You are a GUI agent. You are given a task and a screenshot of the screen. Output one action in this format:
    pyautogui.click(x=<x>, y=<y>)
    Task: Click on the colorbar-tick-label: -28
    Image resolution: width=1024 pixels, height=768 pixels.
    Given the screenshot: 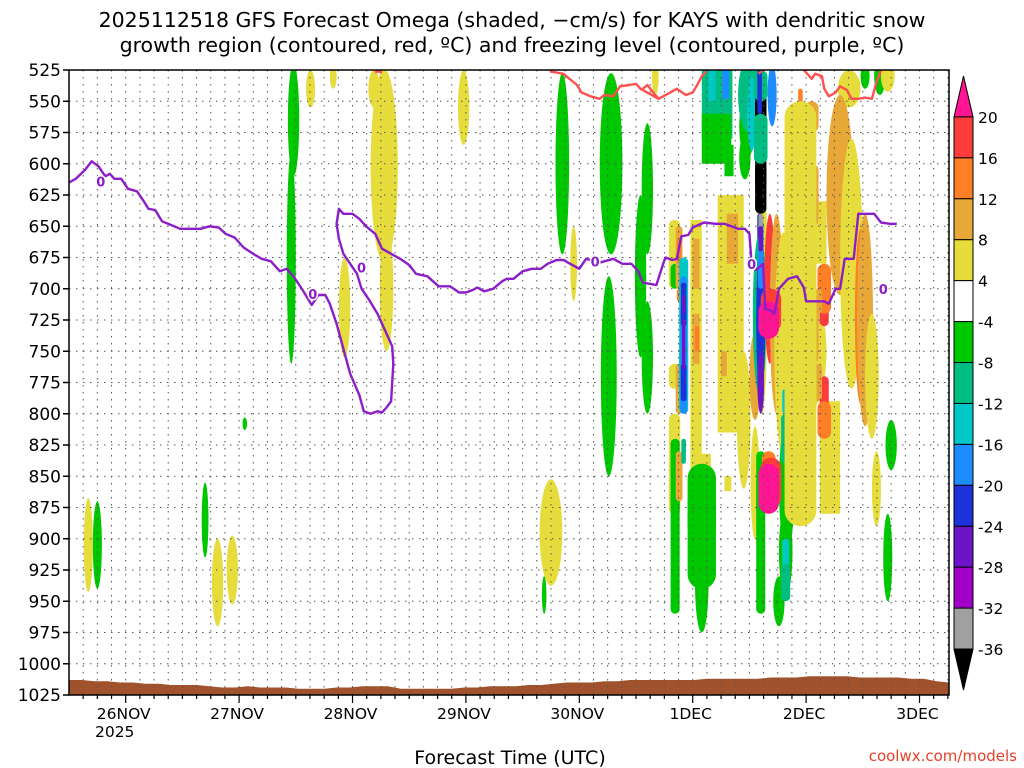 What is the action you would take?
    pyautogui.click(x=990, y=568)
    